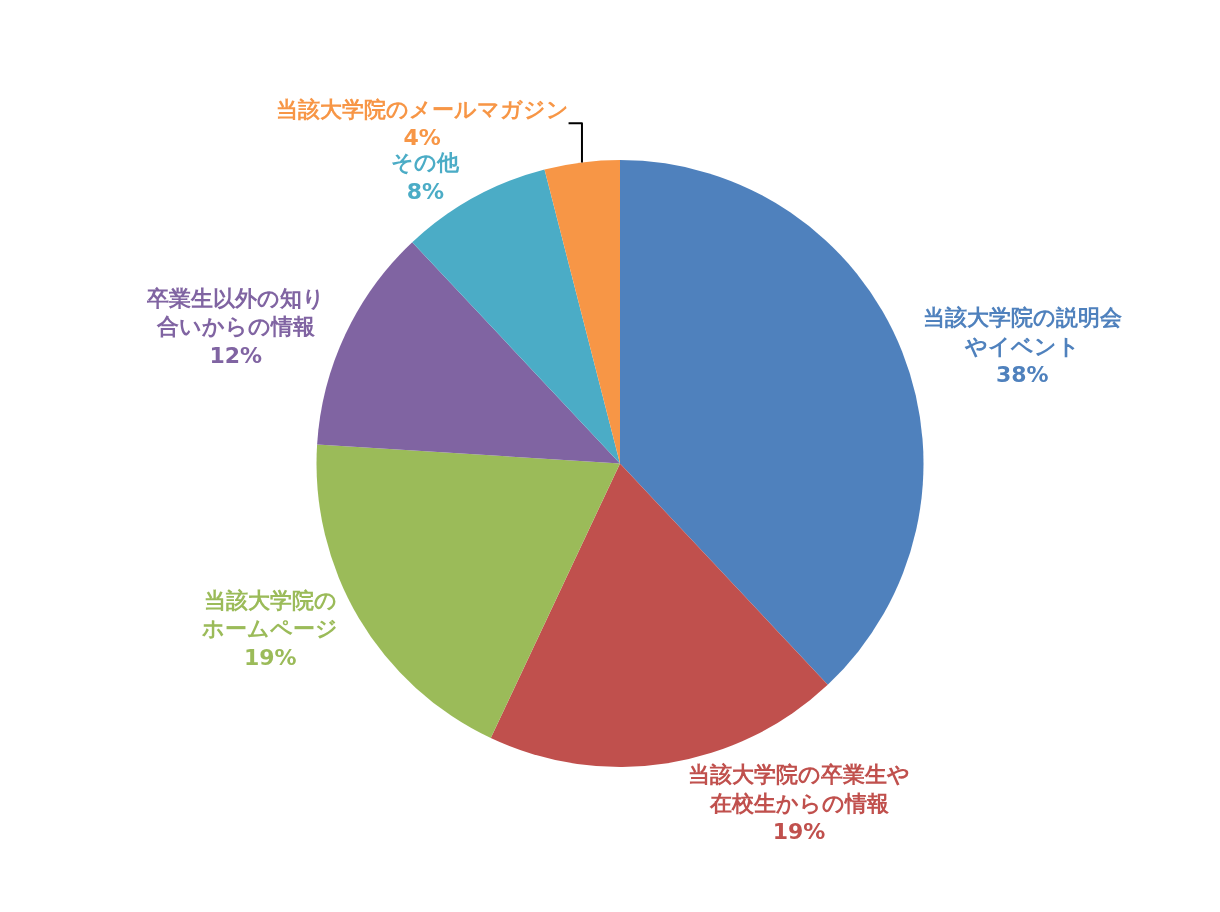 The height and width of the screenshot is (912, 1220). I want to click on data-label: 12%, so click(236, 355).